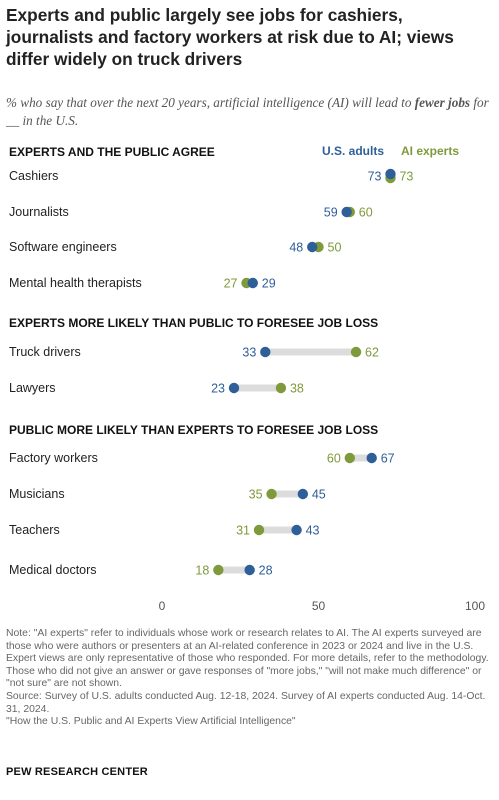  What do you see at coordinates (372, 353) in the screenshot?
I see `ai-experts-value-label: 62` at bounding box center [372, 353].